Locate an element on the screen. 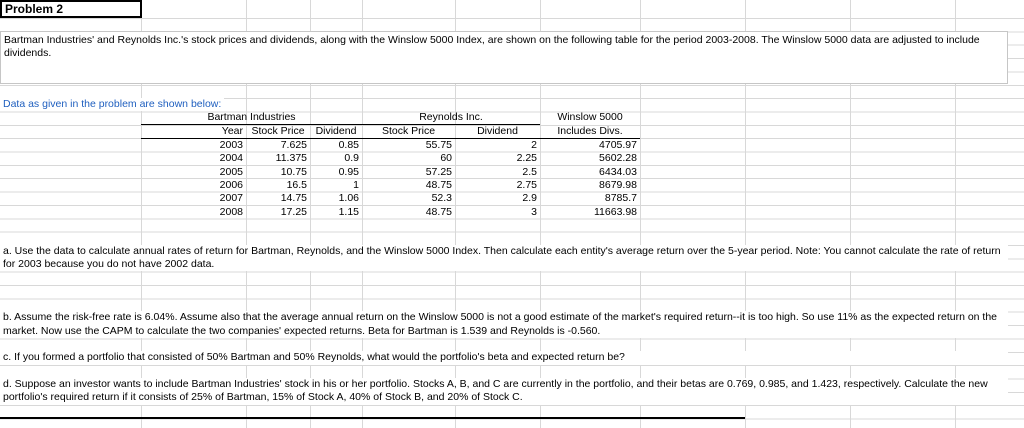 The width and height of the screenshot is (1024, 428). group-header-winslow: Winslow 5000 is located at coordinates (590, 117).